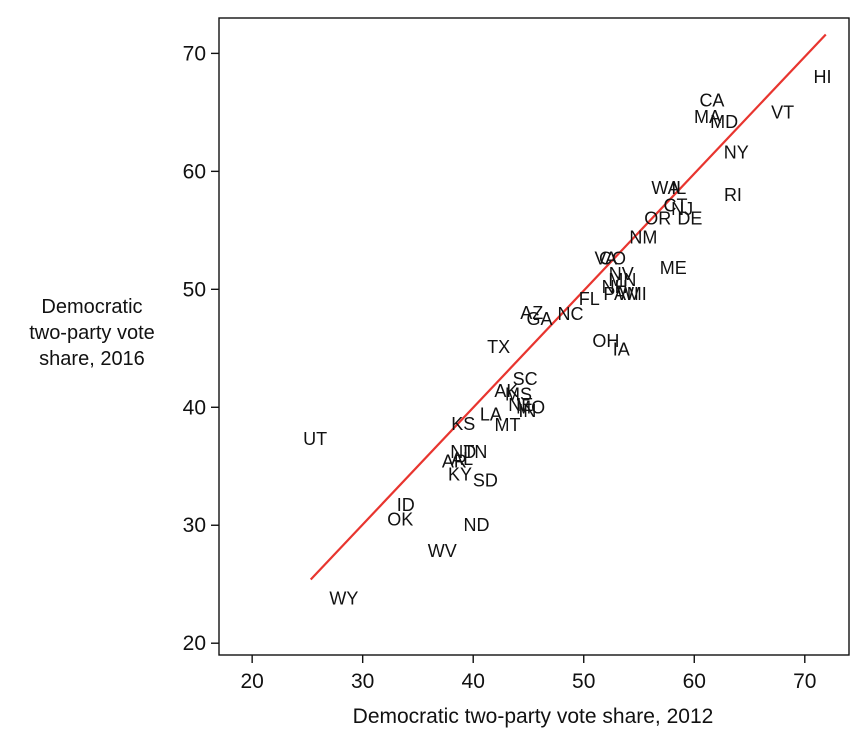 The height and width of the screenshot is (738, 858). I want to click on state-point-al: AL, so click(462, 459).